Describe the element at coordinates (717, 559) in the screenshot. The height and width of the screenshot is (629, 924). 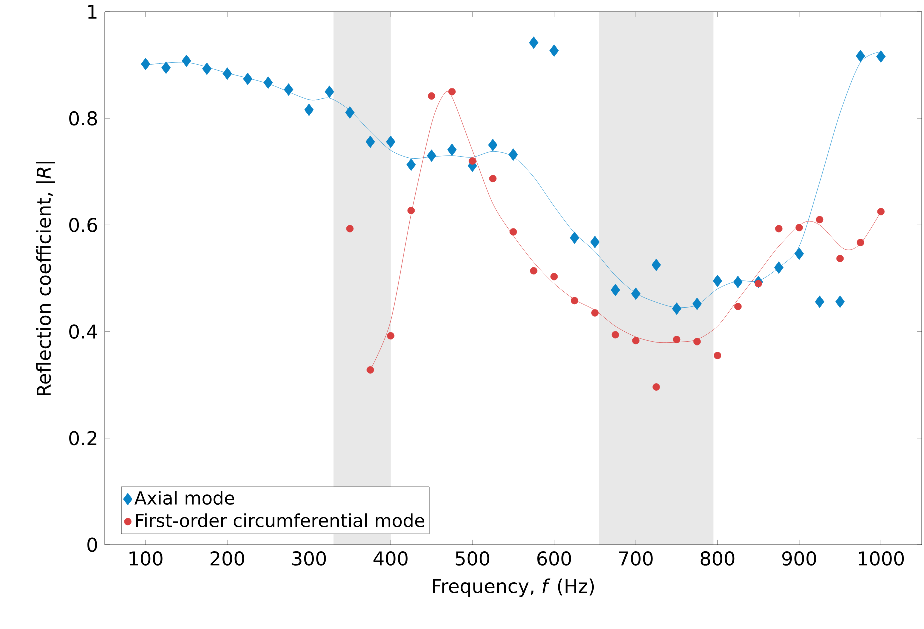
I see `x-tick-label: 800` at that location.